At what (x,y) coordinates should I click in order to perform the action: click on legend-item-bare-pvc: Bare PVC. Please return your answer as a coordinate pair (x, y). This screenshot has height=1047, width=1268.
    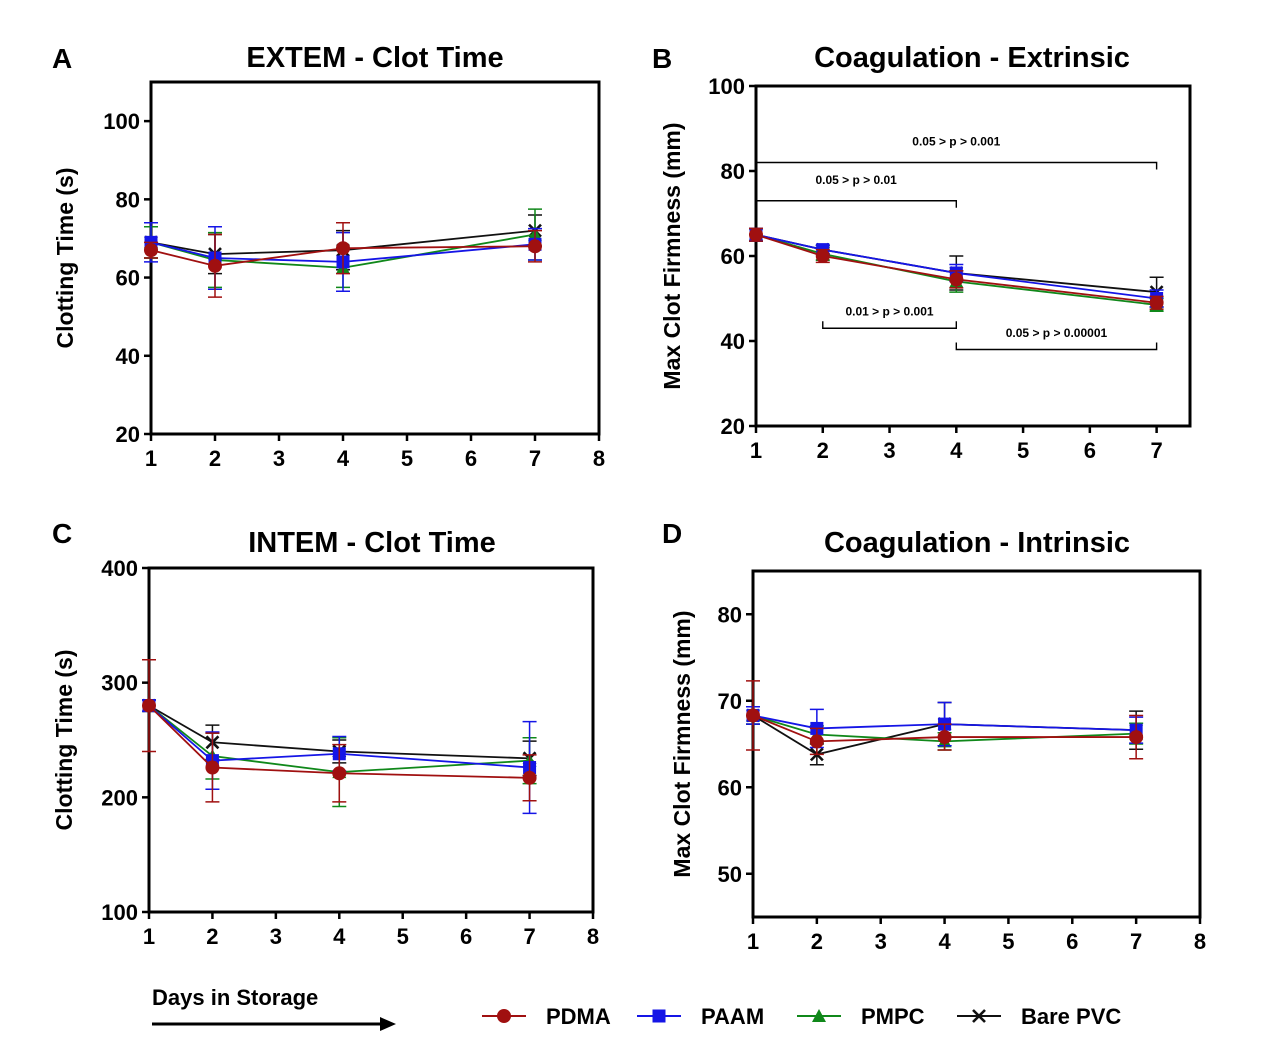
    Looking at the image, I should click on (1039, 1016).